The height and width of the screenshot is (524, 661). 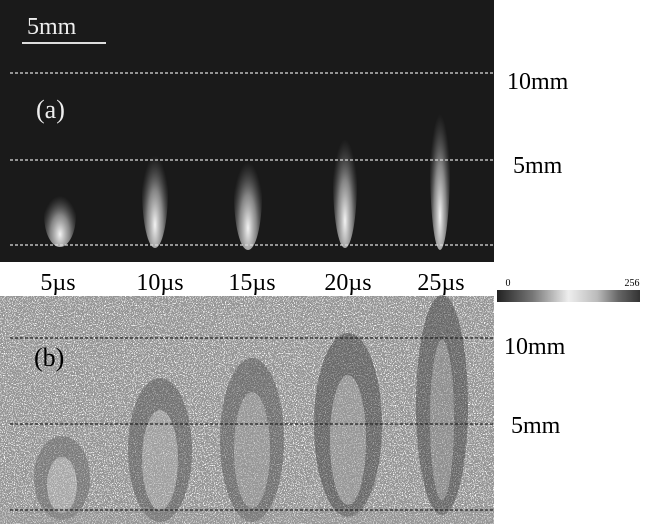 What do you see at coordinates (508, 283) in the screenshot?
I see `colorbar-min: 0` at bounding box center [508, 283].